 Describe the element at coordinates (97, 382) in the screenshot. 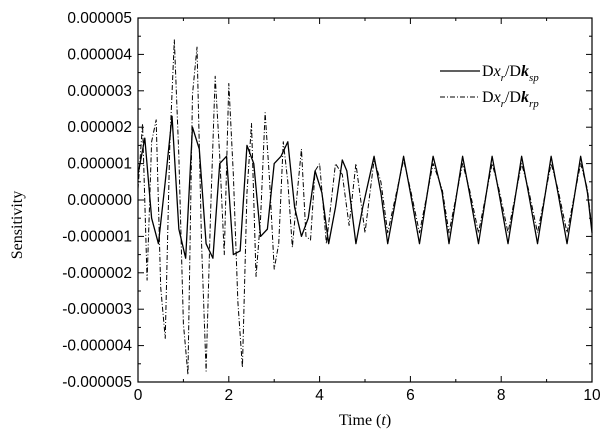

I see `y-tick-label: -0.000005` at that location.